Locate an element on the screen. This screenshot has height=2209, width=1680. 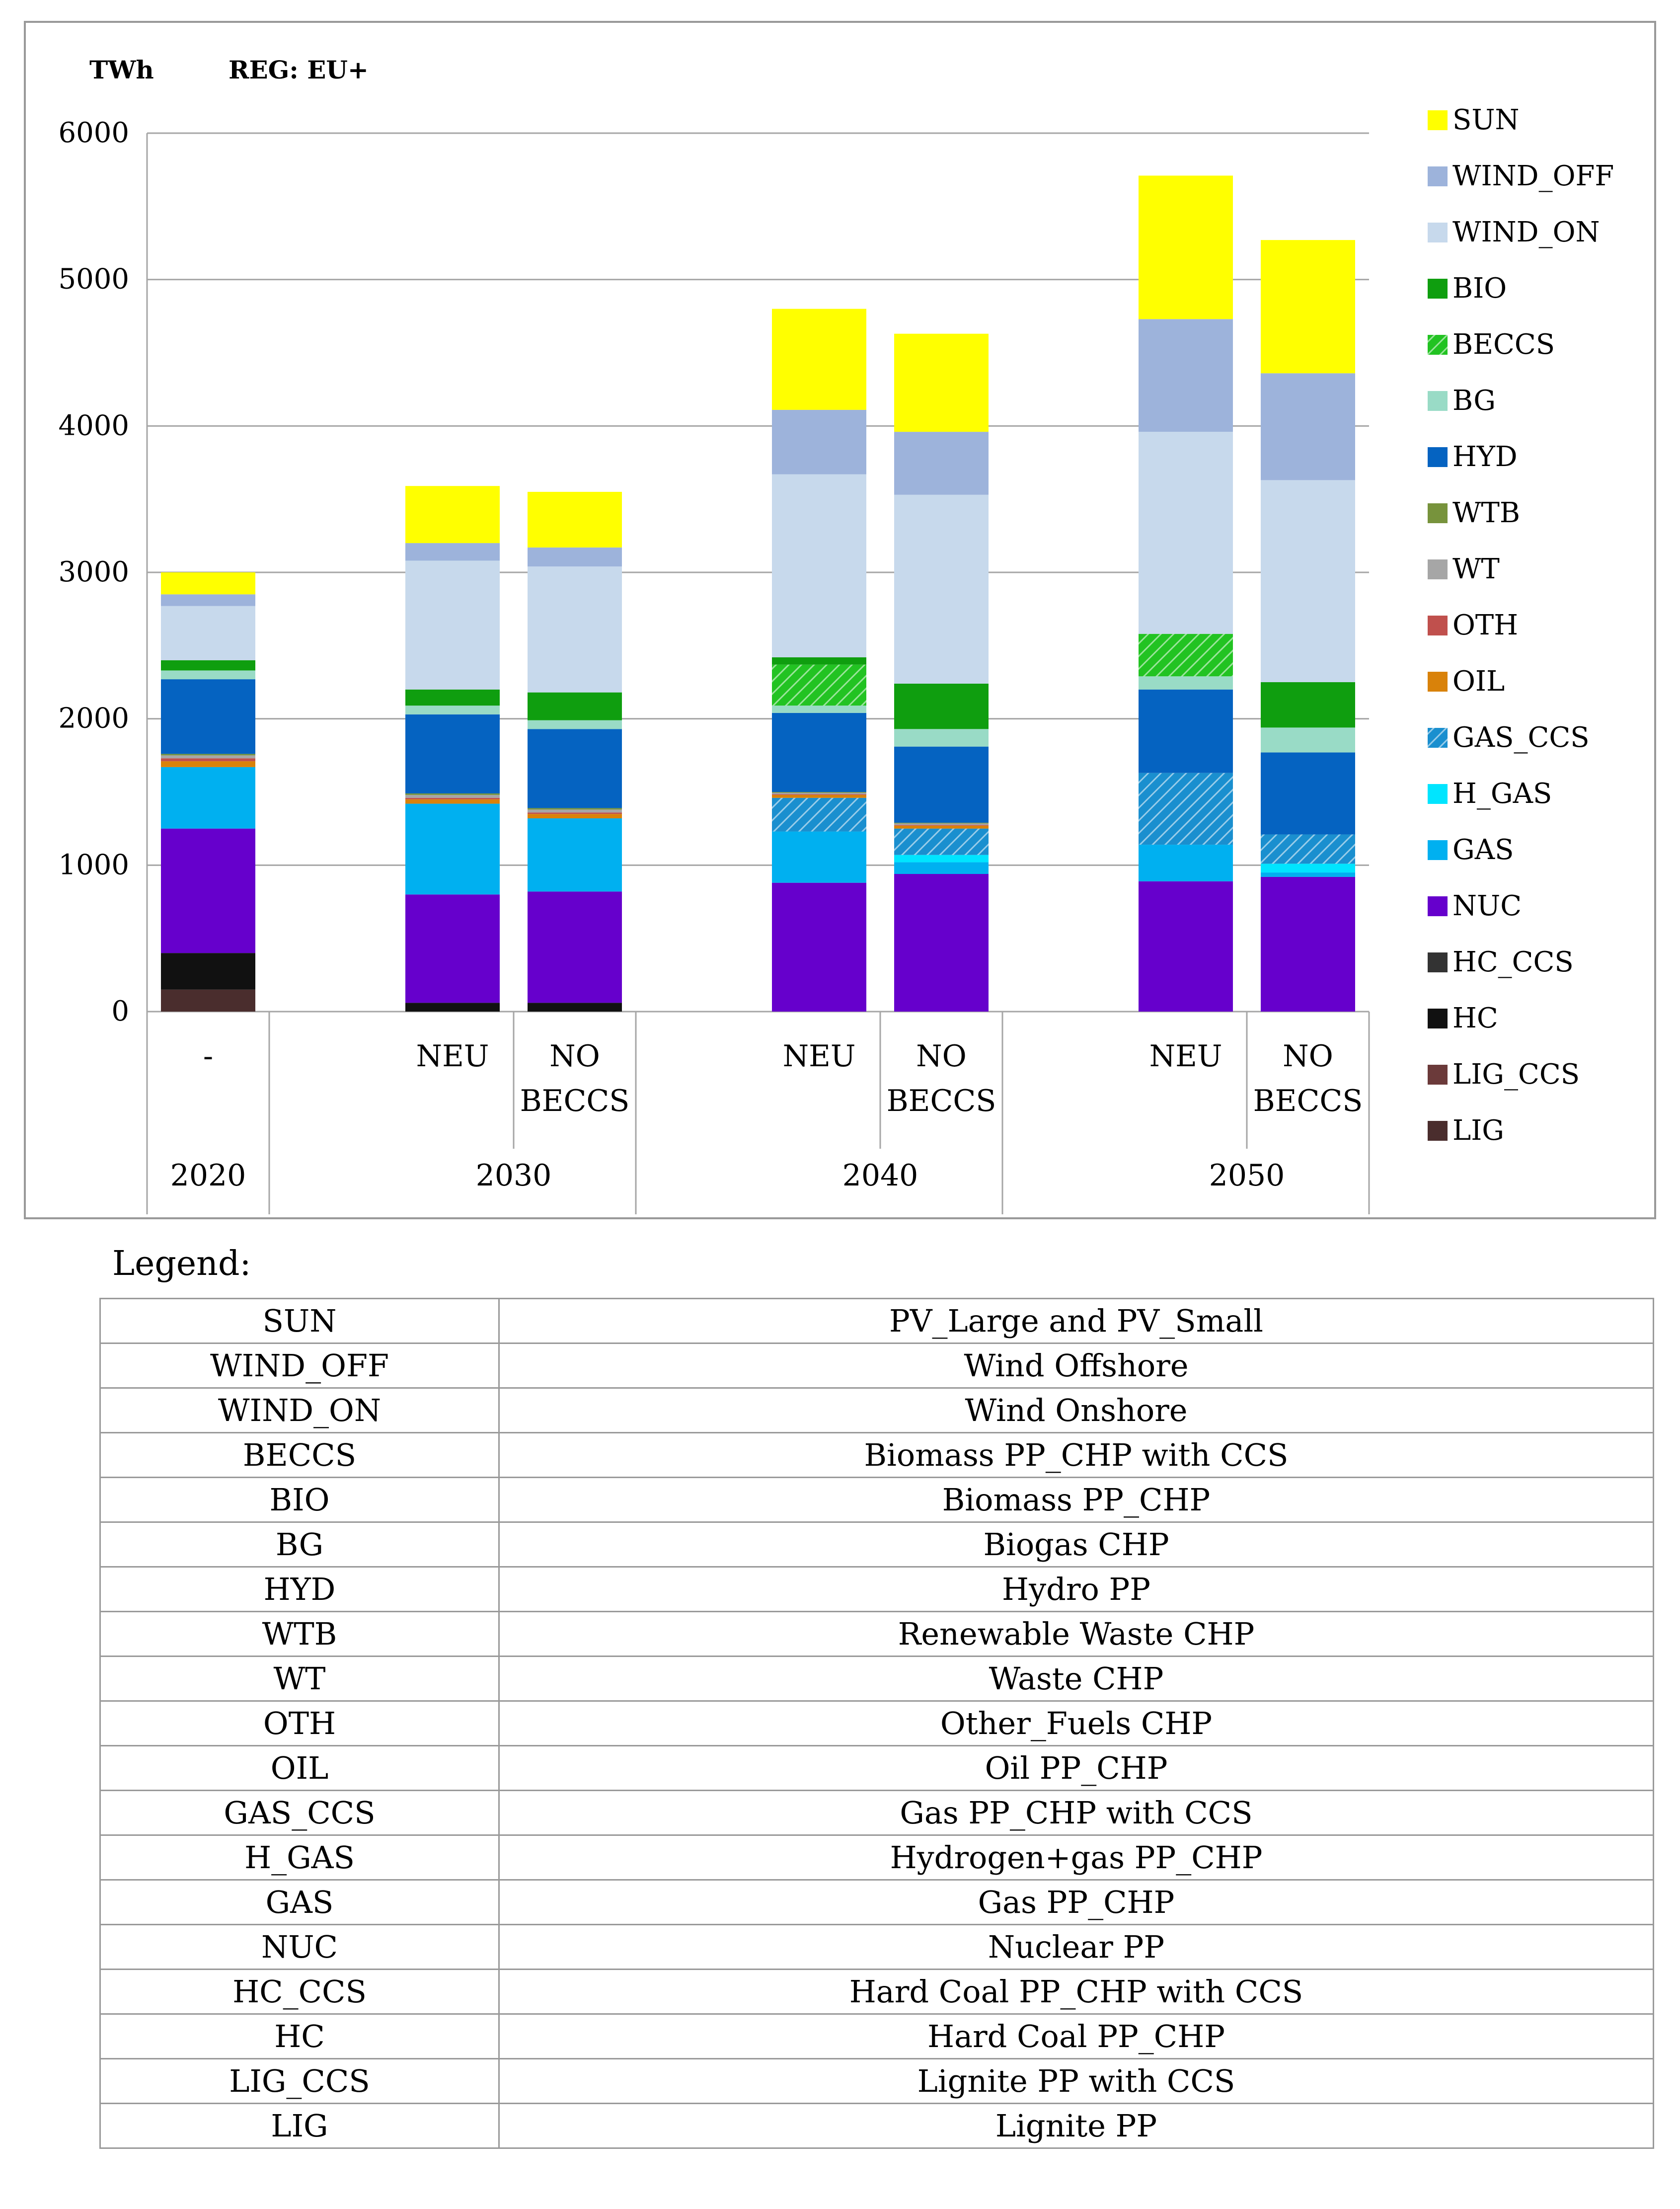
legend-table-row: H_GAS Hydrogen+gas PP_CHP is located at coordinates (876, 1857).